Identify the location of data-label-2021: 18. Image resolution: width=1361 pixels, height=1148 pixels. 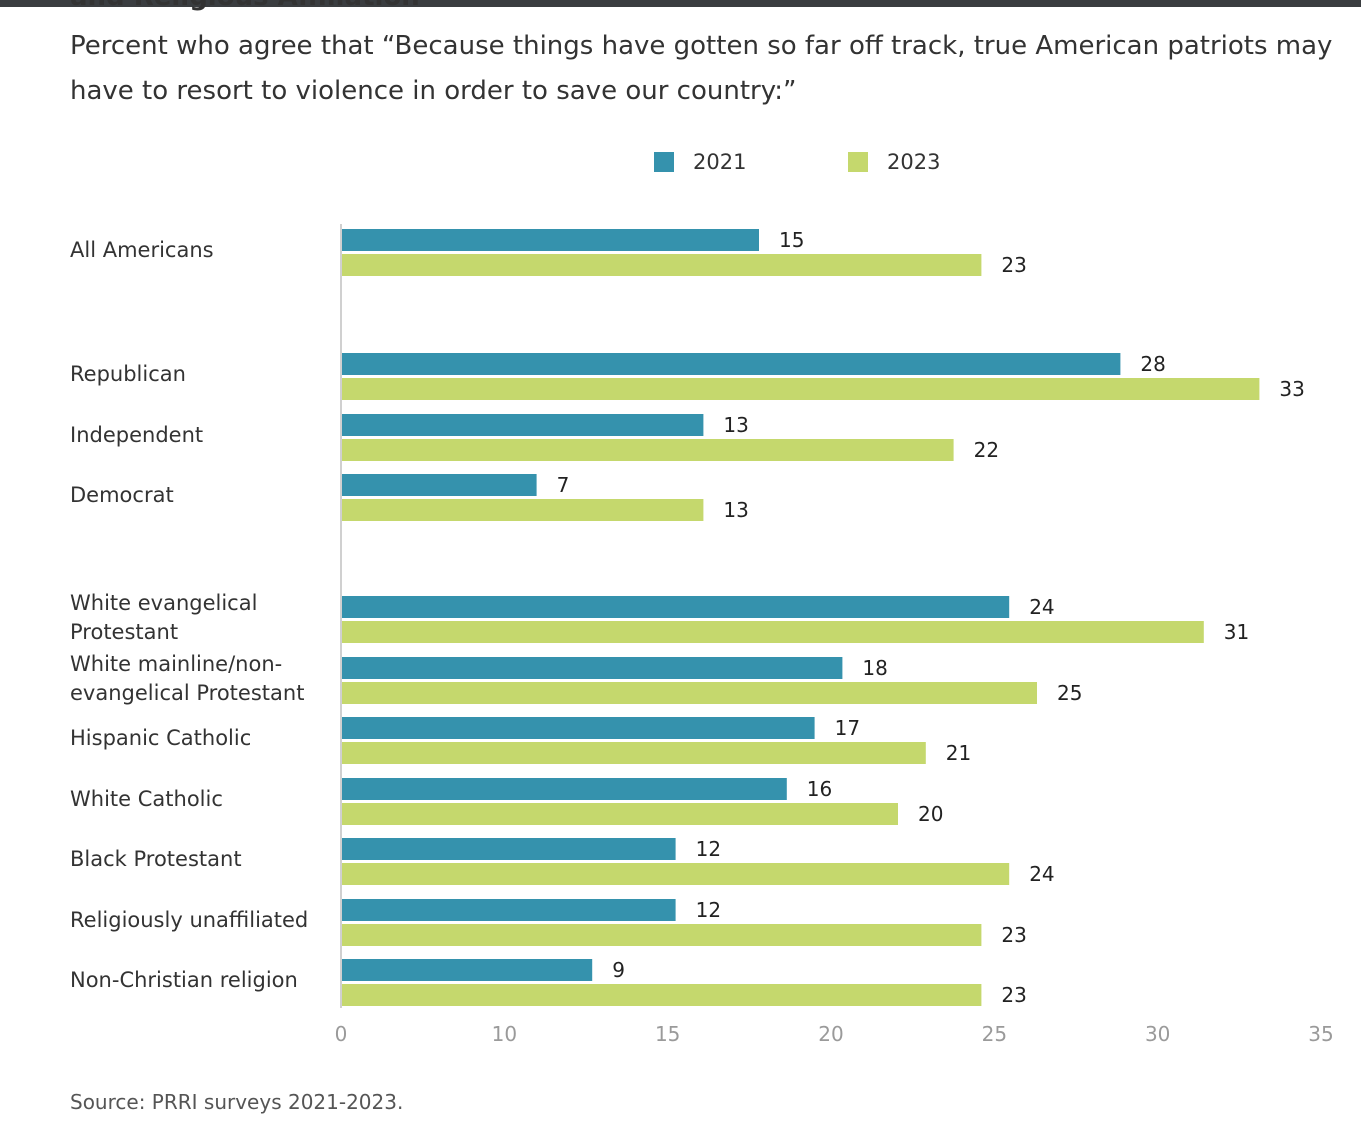
(874, 668).